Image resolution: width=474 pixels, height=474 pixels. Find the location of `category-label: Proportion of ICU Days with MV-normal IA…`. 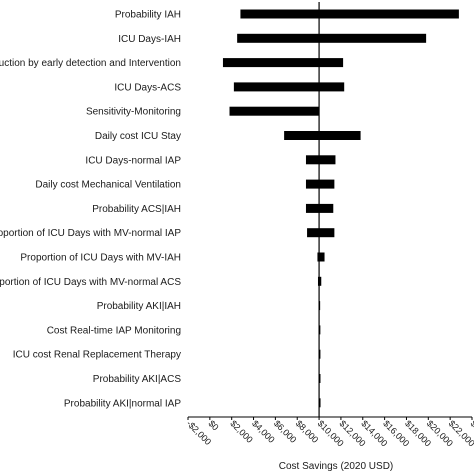

category-label: Proportion of ICU Days with MV-normal IA… is located at coordinates (90, 233).